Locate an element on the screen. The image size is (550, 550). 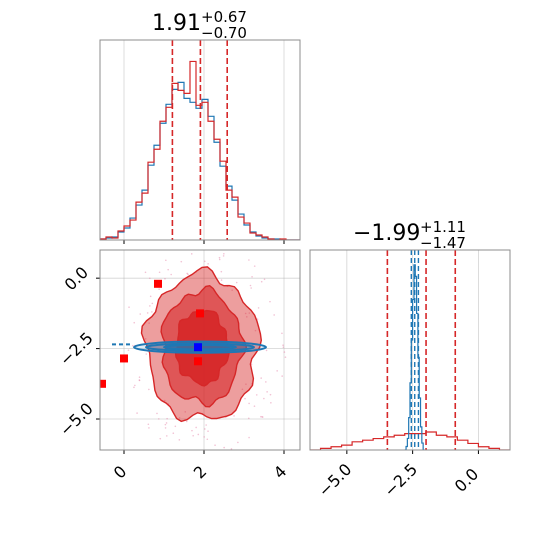
x-tick-label-1: 2 is located at coordinates (200, 472).